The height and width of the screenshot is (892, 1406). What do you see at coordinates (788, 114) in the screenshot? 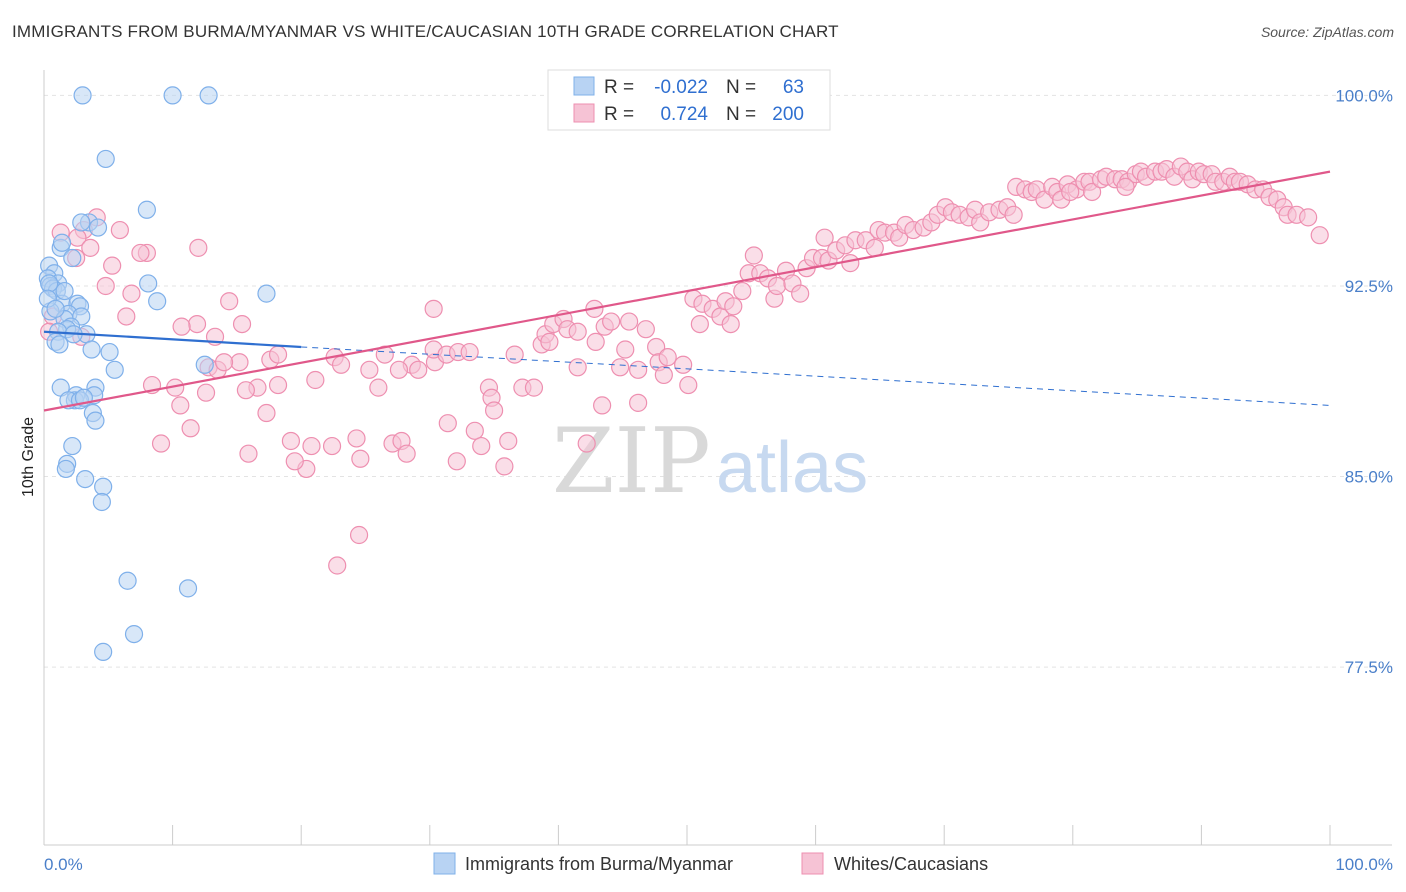
I see `legend-n-value-2: 200` at bounding box center [788, 114].